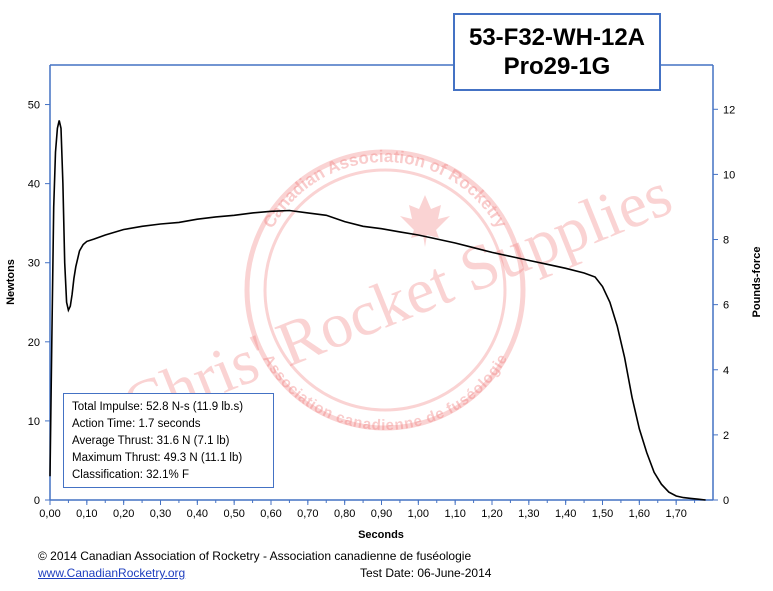 This screenshot has width=773, height=591. What do you see at coordinates (528, 514) in the screenshot?
I see `x-tick-label: 1,30` at bounding box center [528, 514].